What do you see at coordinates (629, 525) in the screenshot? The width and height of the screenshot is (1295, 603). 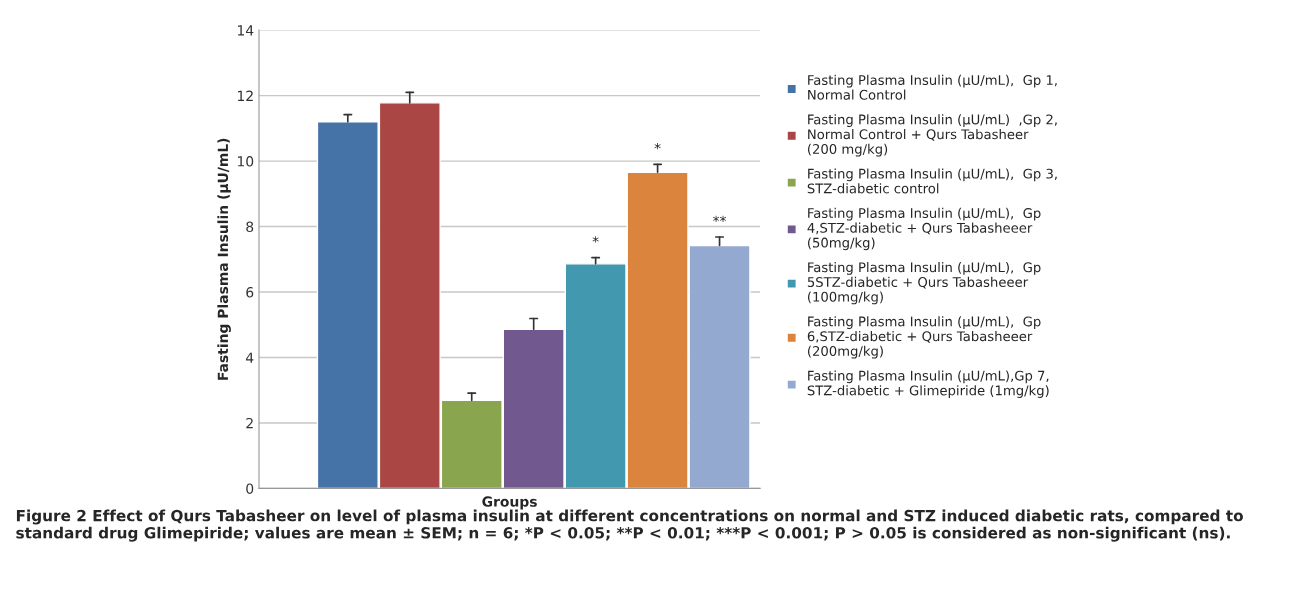 I see `caption: Figure 2 Effect of Qurs Tabasheer on level of plasma insulin at different concentrations on normal and STZ induced diabetic rats, compared to standard drug Glimepiride; values are mean ± SEM; n = 6; *P < 0.05; **P < 0.01; ***P < 0.001; P > 0.05 is considered as non-significant (ns).` at bounding box center [629, 525].